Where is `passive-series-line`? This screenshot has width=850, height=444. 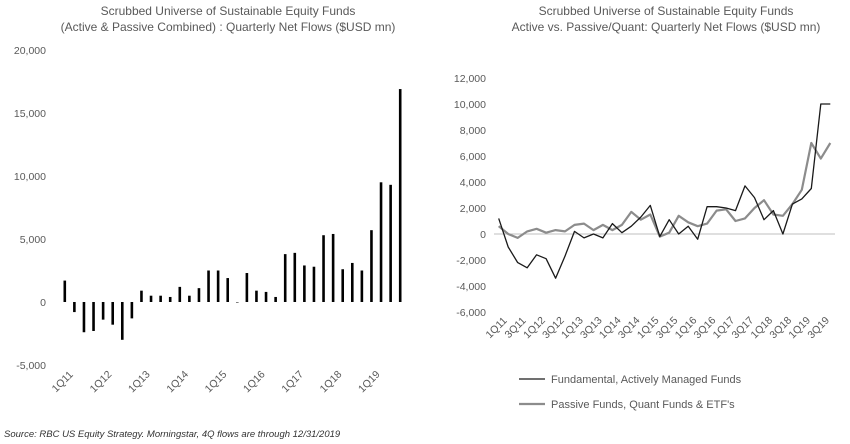
passive-series-line is located at coordinates (665, 190).